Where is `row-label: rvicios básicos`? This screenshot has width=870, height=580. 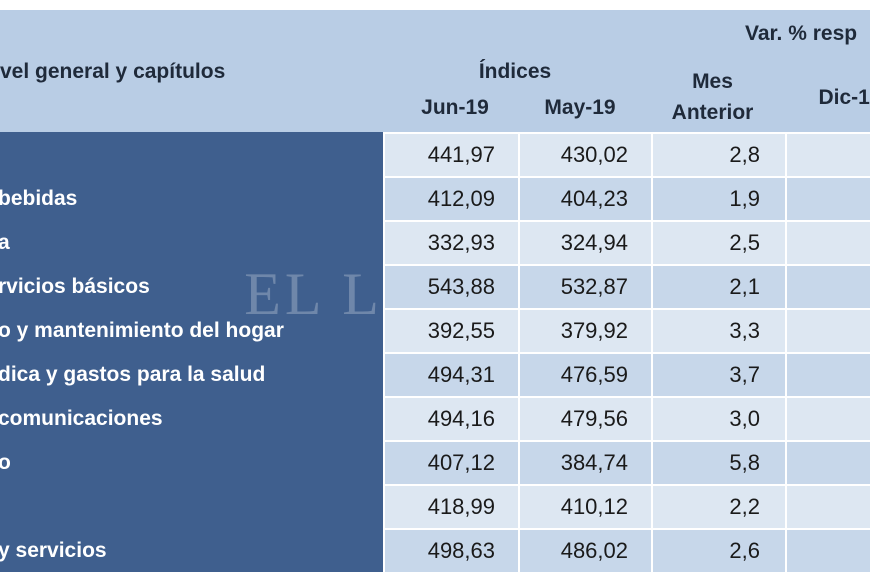
row-label: rvicios básicos is located at coordinates (75, 286).